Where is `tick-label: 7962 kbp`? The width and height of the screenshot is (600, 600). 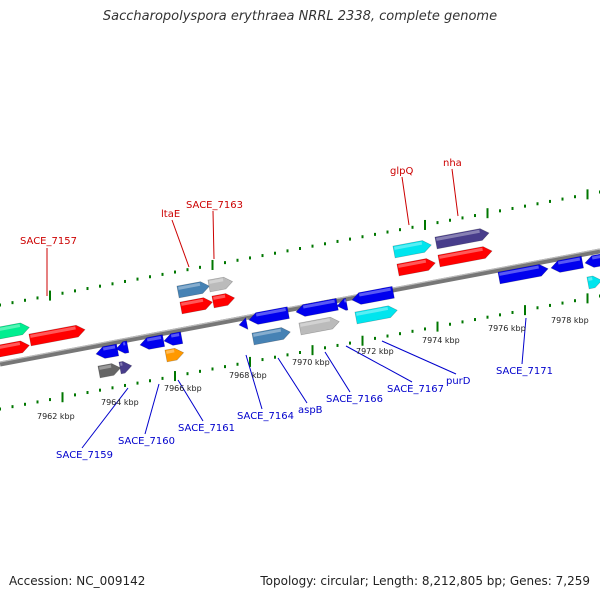
tick-label: 7962 kbp is located at coordinates (56, 416).